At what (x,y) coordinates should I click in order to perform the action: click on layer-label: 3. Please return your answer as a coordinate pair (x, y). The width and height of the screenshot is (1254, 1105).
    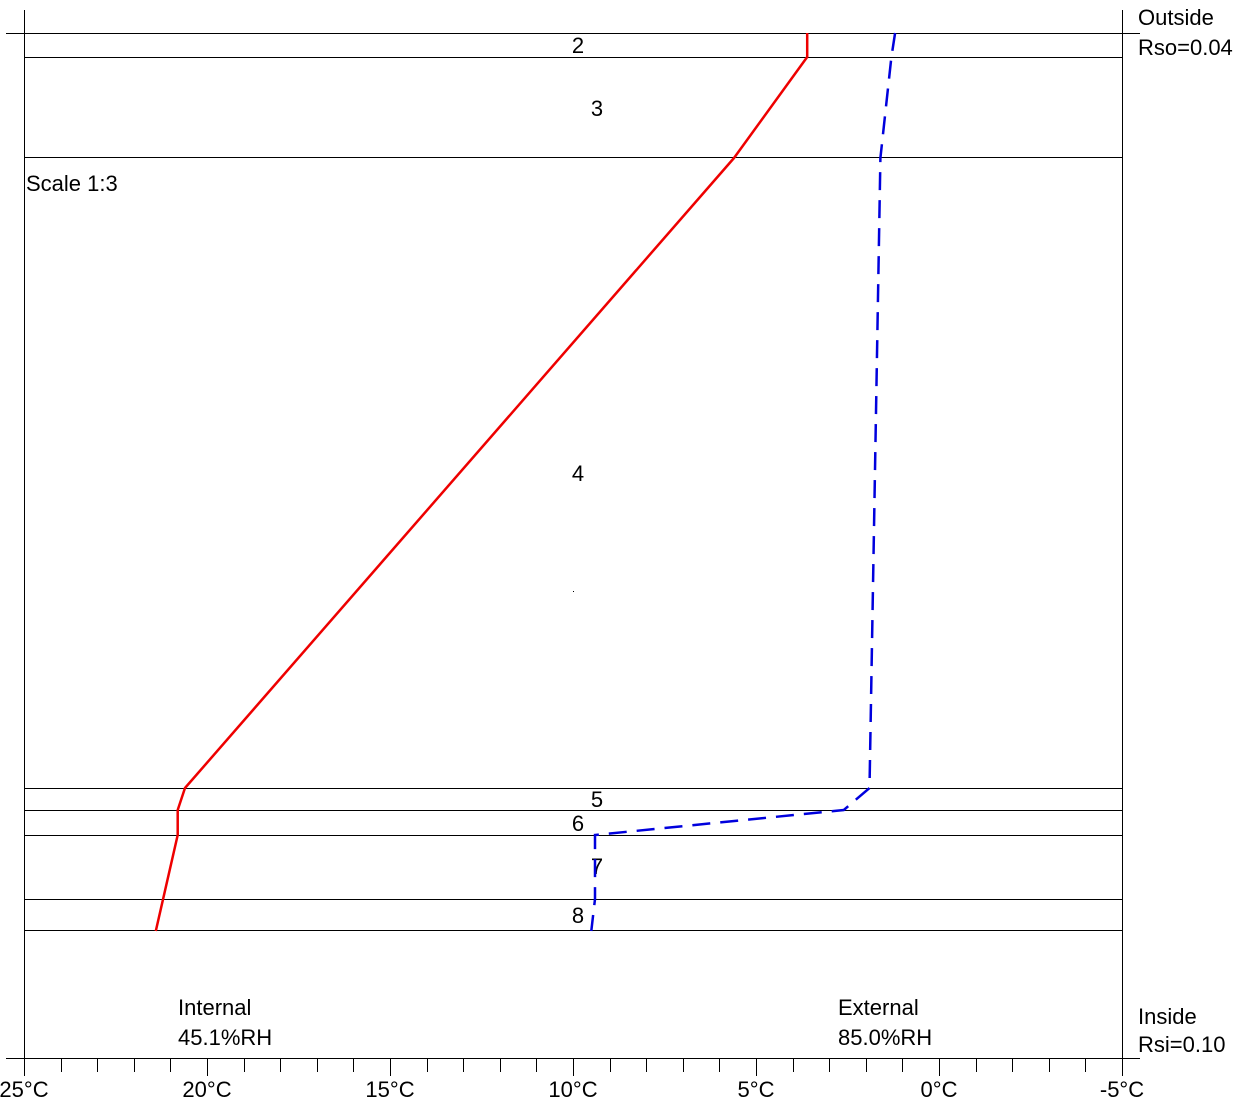
    Looking at the image, I should click on (597, 108).